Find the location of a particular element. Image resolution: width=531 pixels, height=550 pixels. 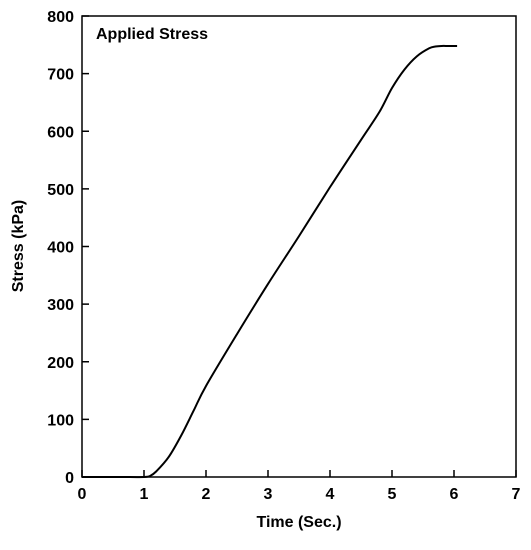

y-axis-label: Stress (kPa) is located at coordinates (18, 246).